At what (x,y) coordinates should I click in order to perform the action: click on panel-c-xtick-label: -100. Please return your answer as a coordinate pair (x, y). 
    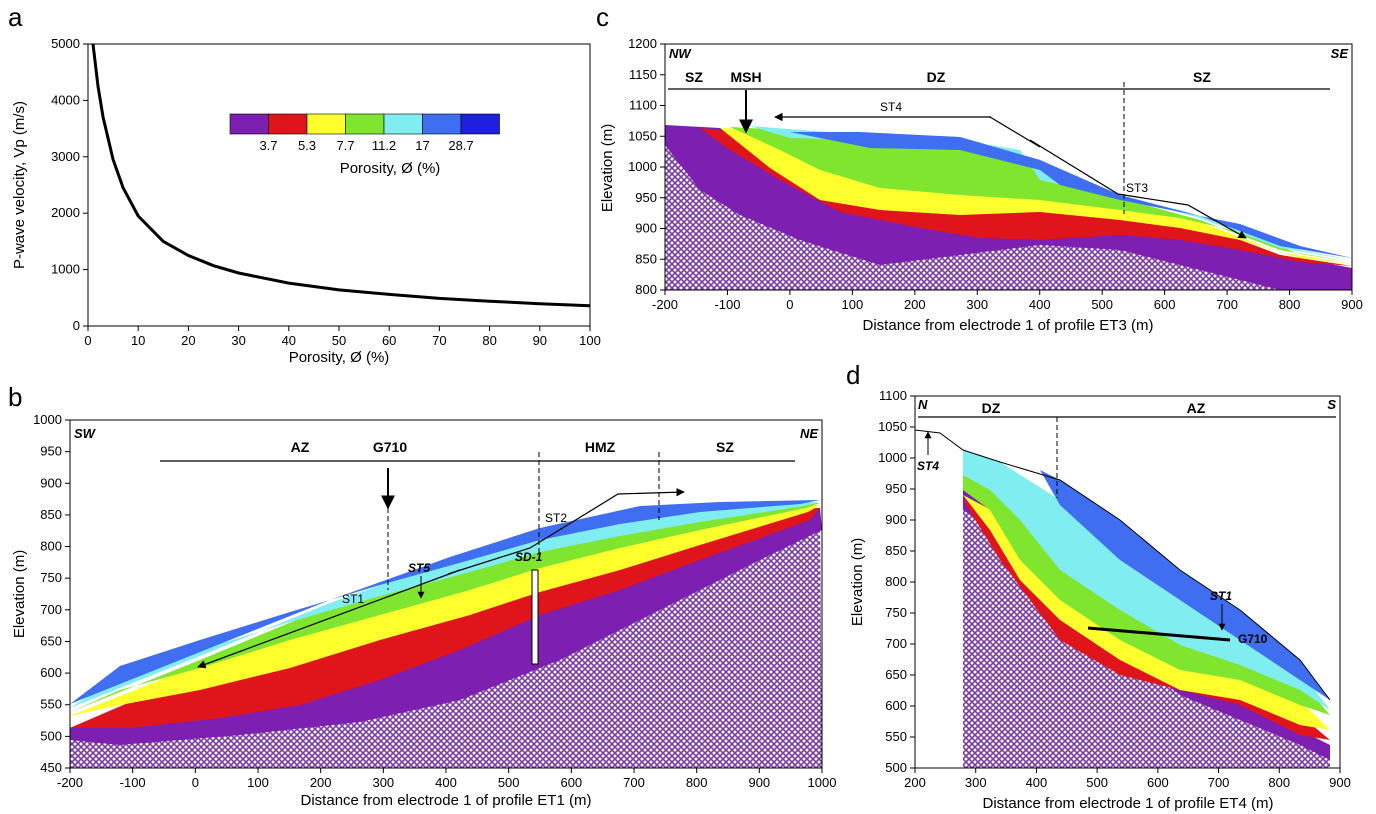
    Looking at the image, I should click on (727, 304).